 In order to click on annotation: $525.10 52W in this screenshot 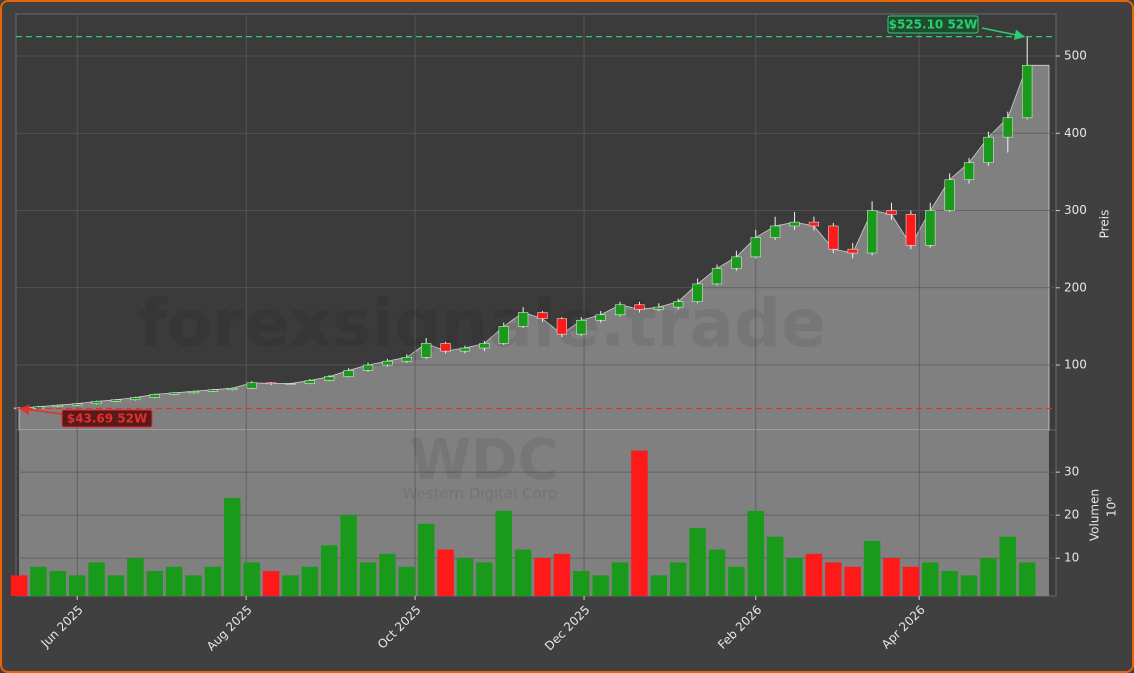, I will do `click(956, 27)`.